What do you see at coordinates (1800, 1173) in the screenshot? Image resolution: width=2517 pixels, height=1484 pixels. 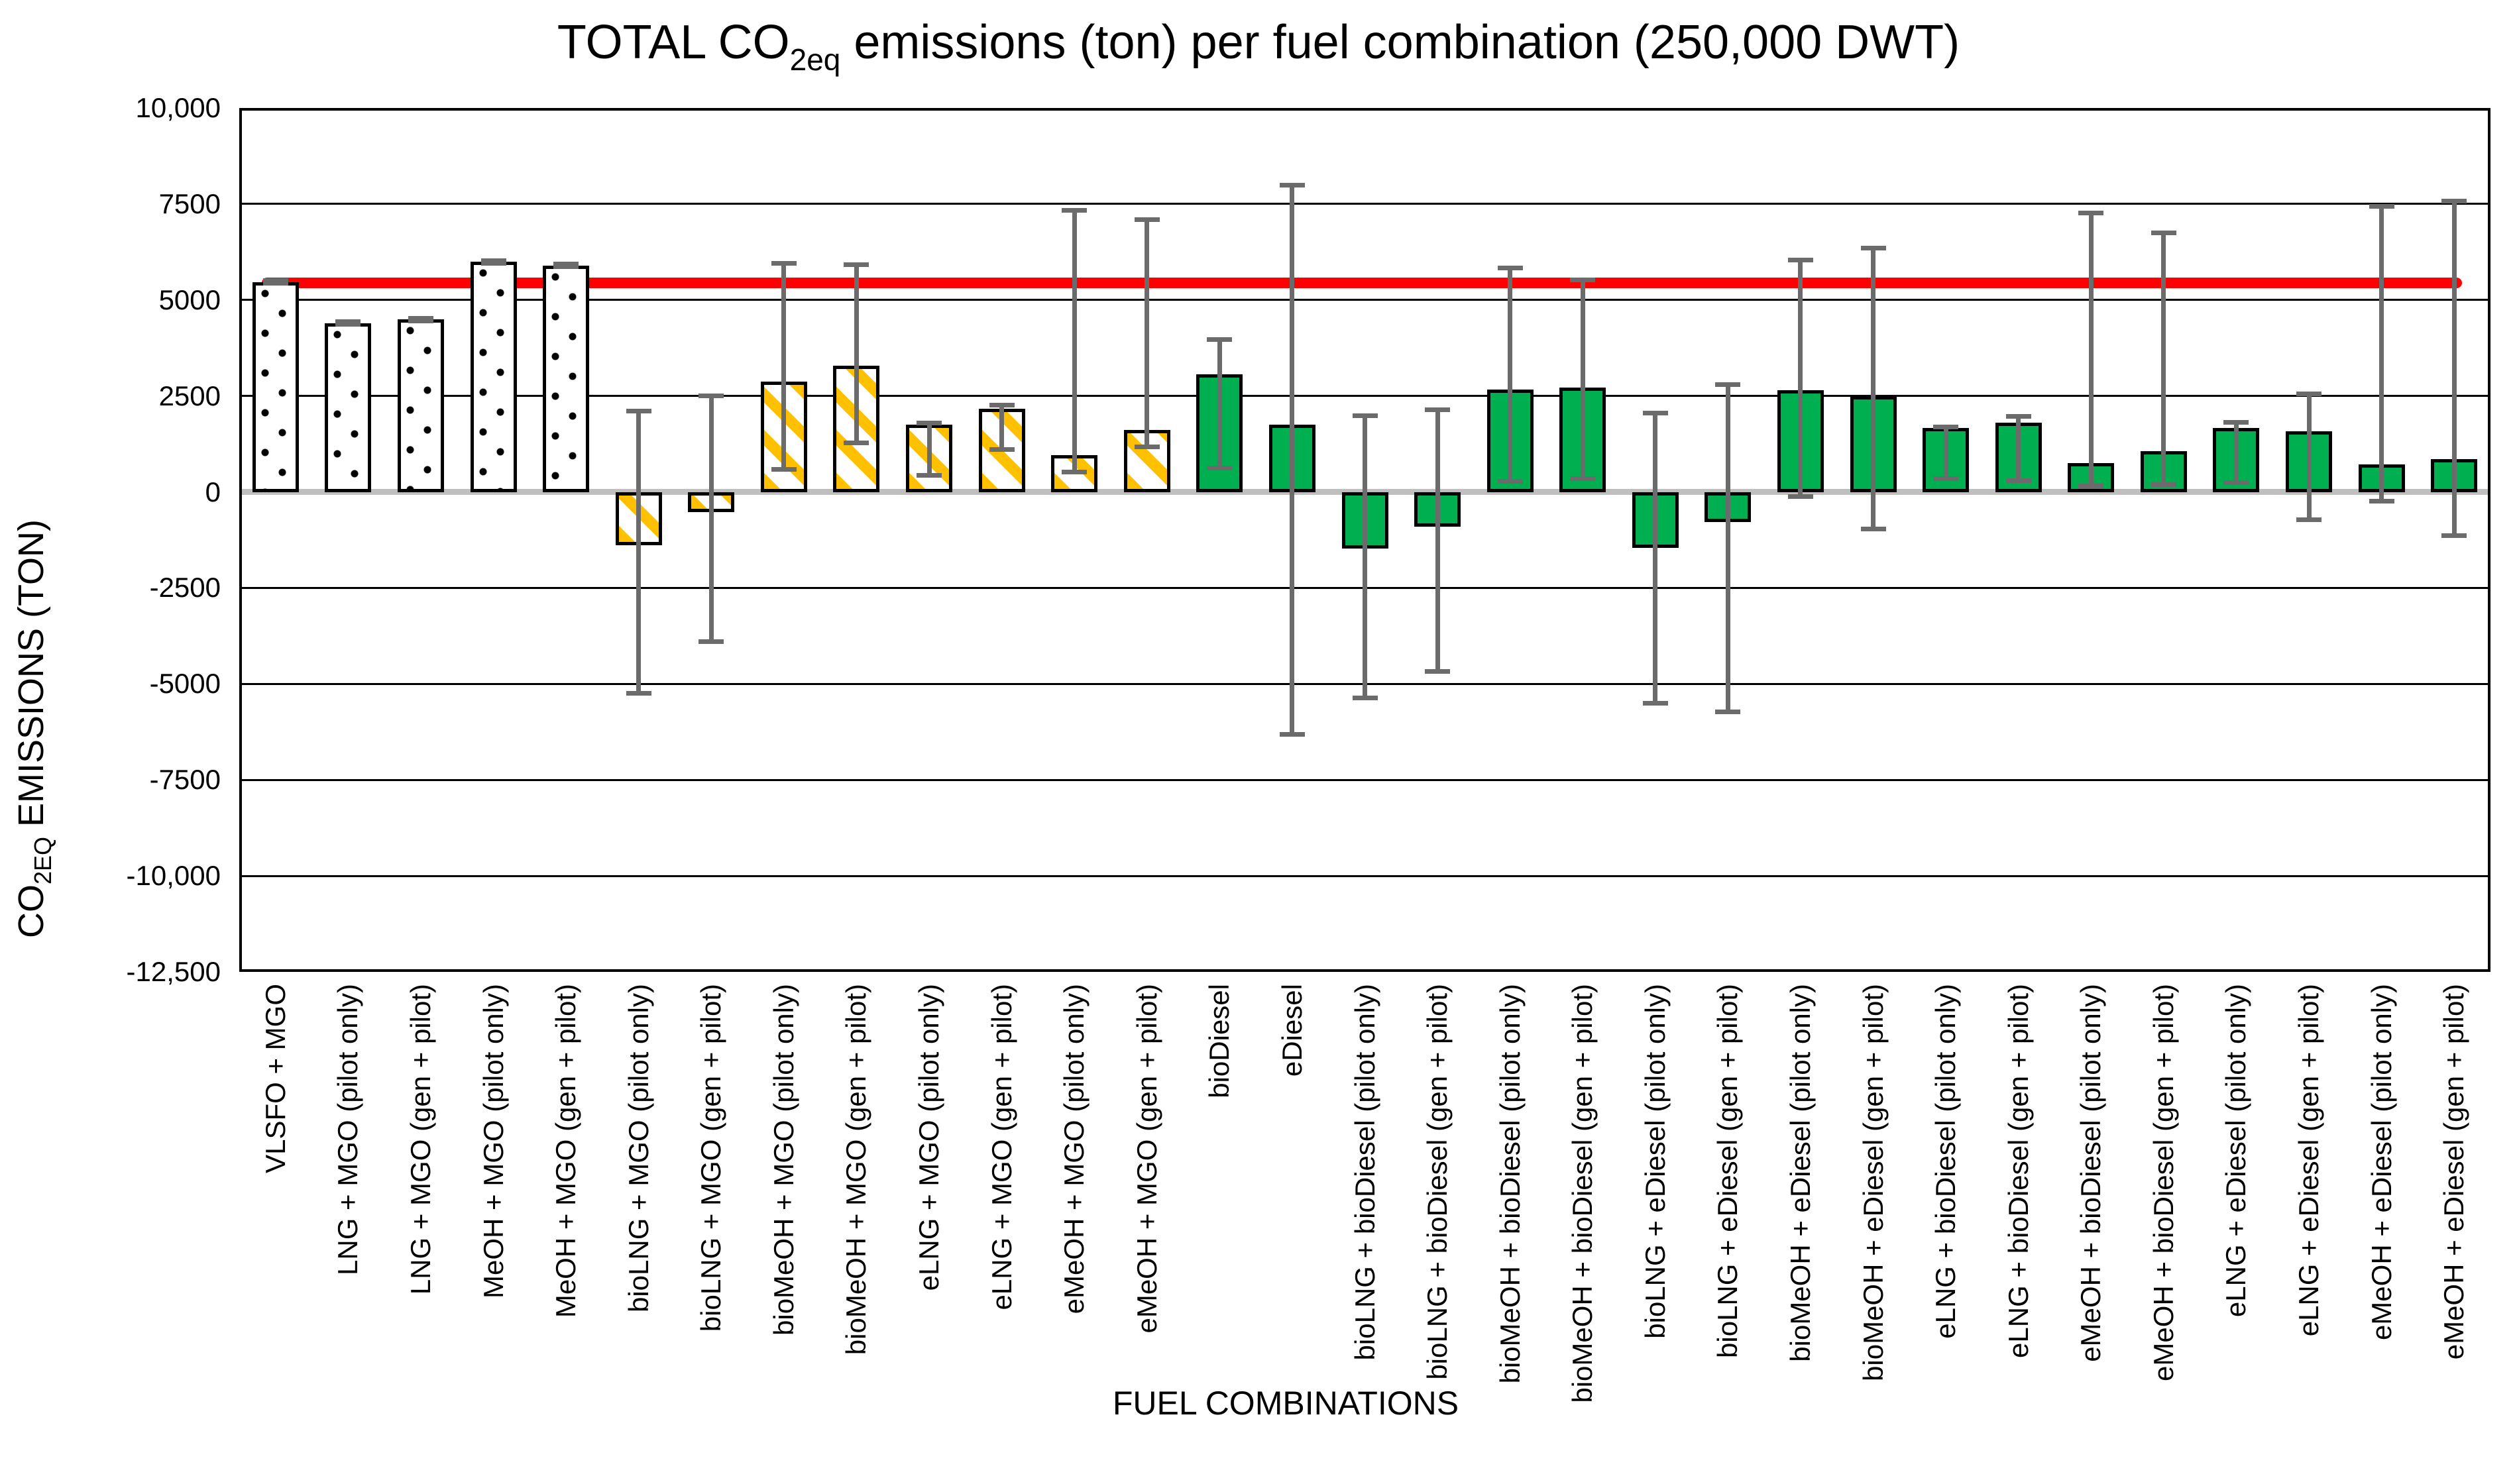 I see `x-category-label: bioMeOH + eDiesel (pilot only)` at bounding box center [1800, 1173].